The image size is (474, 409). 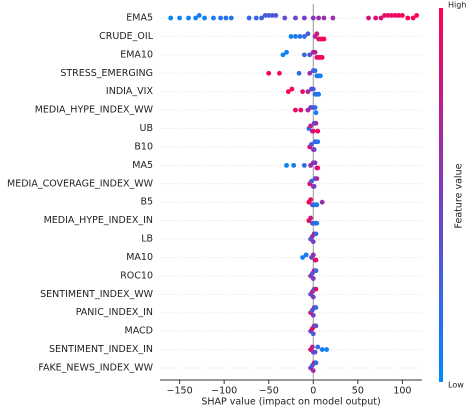 What do you see at coordinates (402, 391) in the screenshot?
I see `x-tick-label: 100` at bounding box center [402, 391].